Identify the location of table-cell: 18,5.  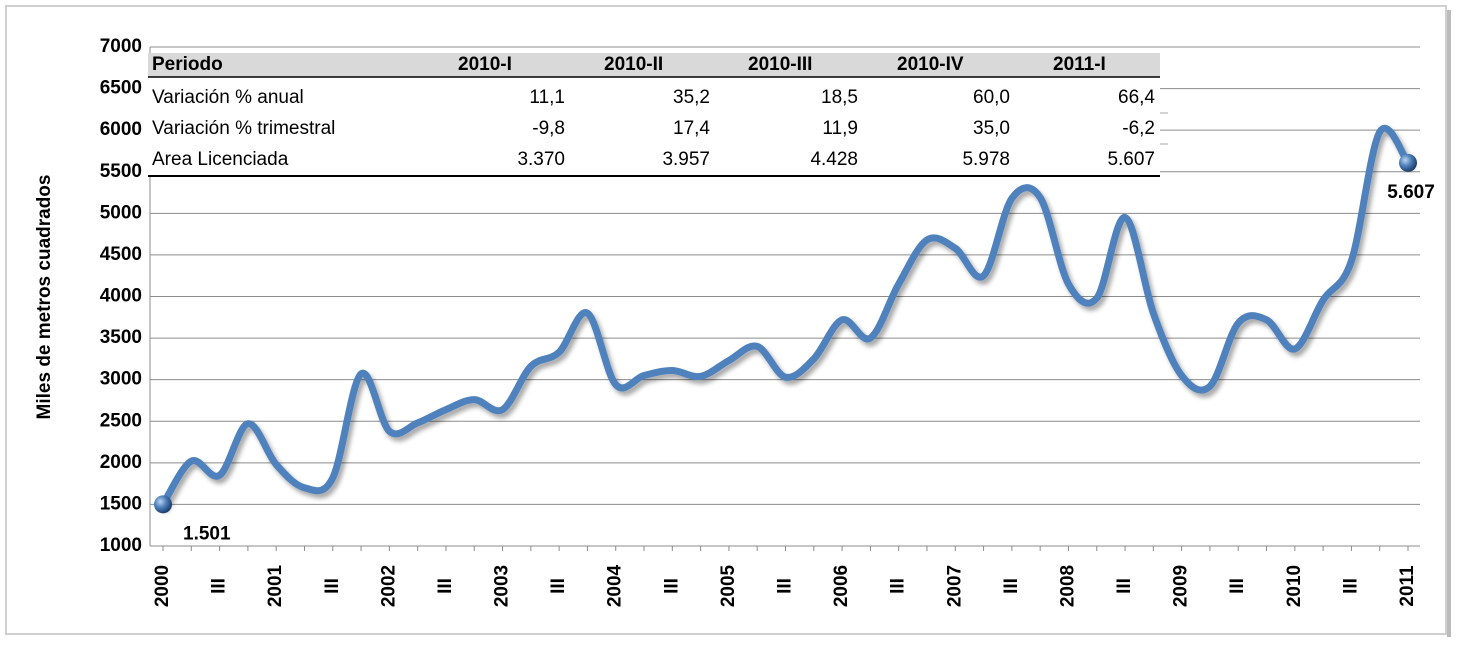
(839, 97).